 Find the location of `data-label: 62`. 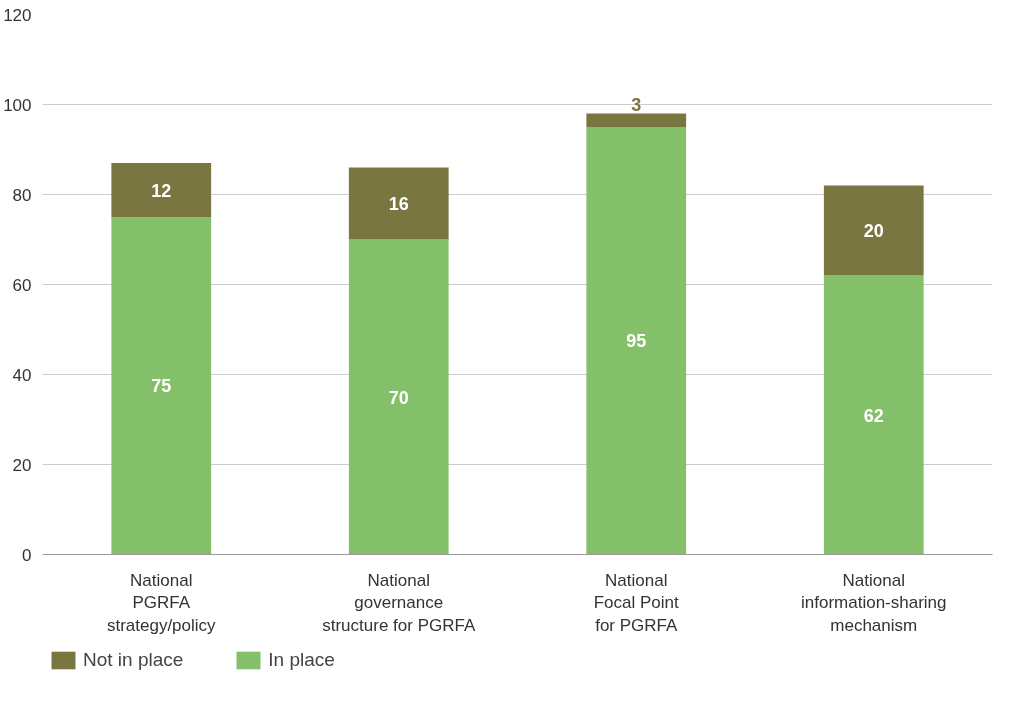

data-label: 62 is located at coordinates (873, 415).